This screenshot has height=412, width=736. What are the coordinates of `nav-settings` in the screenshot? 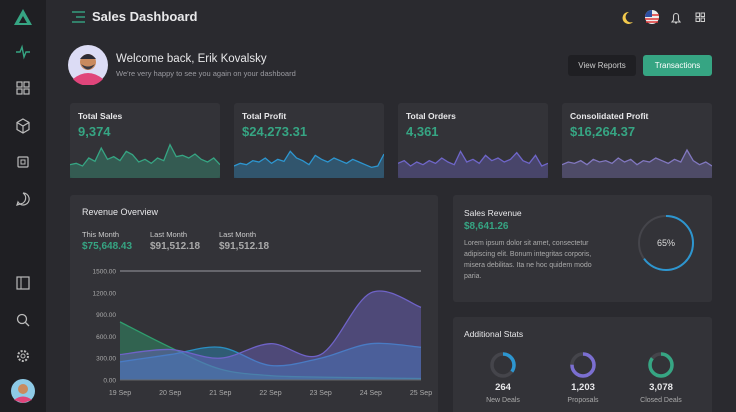 It's located at (23, 356).